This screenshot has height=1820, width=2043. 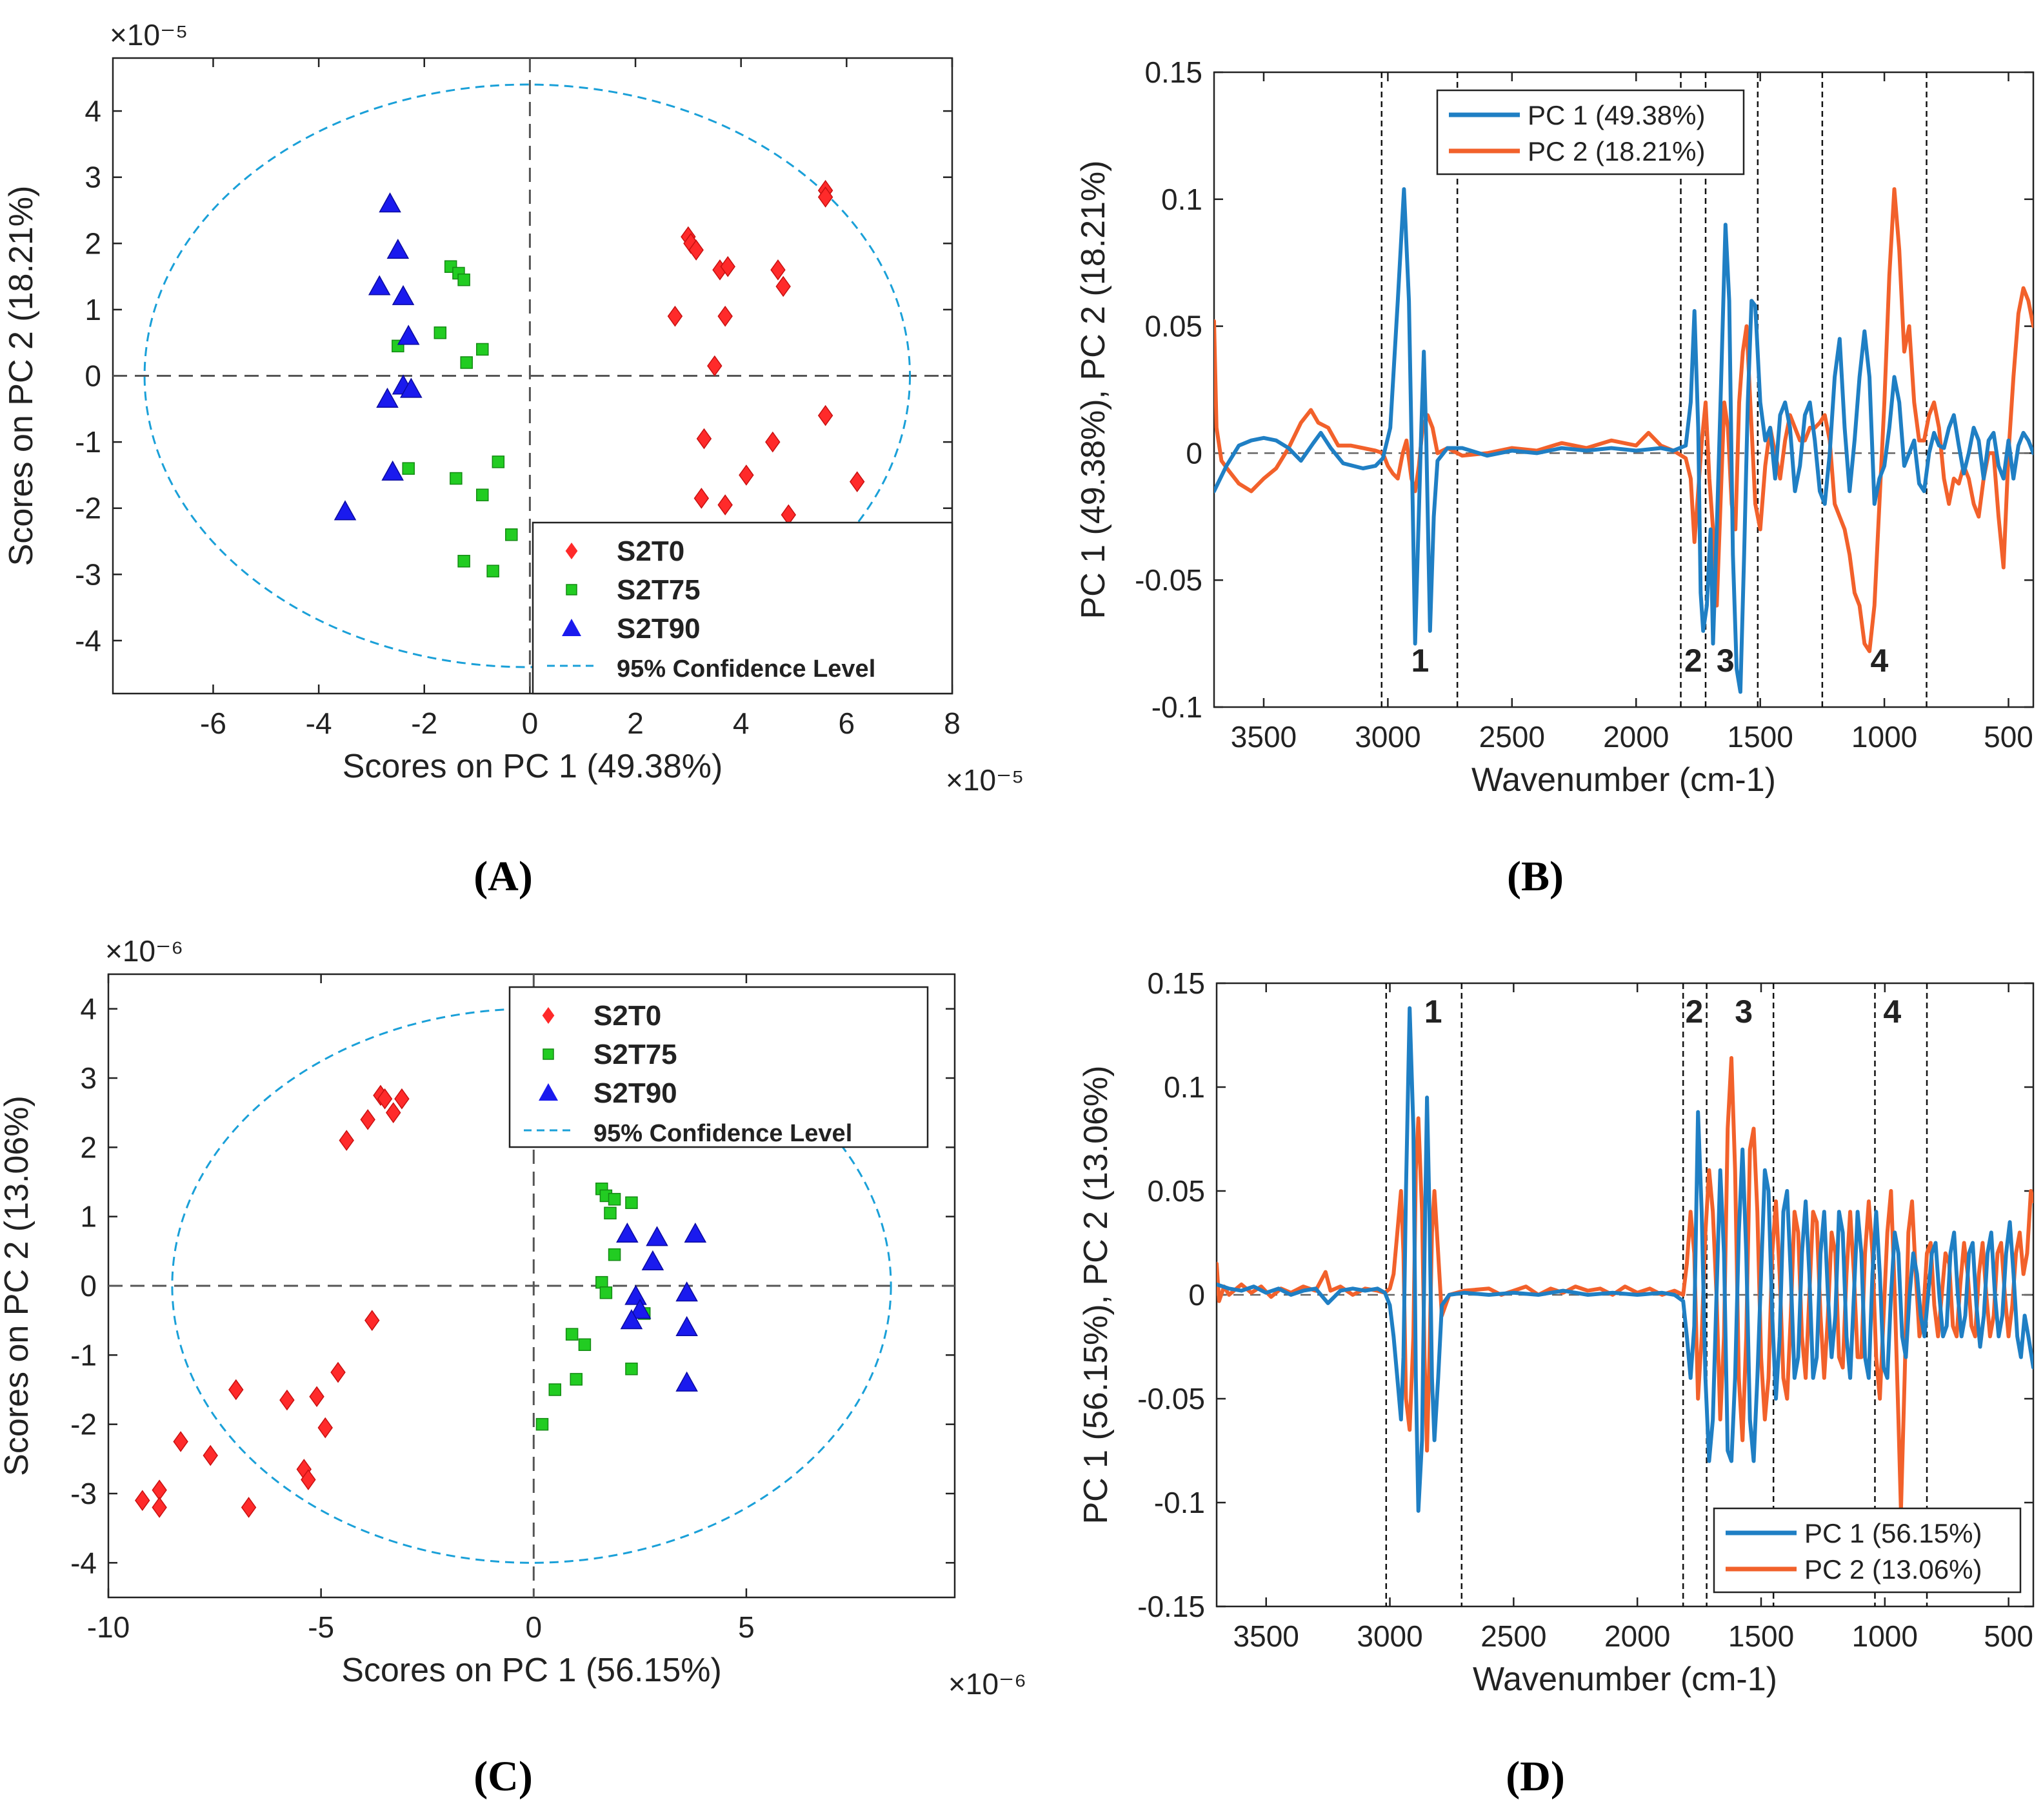 What do you see at coordinates (1726, 661) in the screenshot?
I see `region-label: 3` at bounding box center [1726, 661].